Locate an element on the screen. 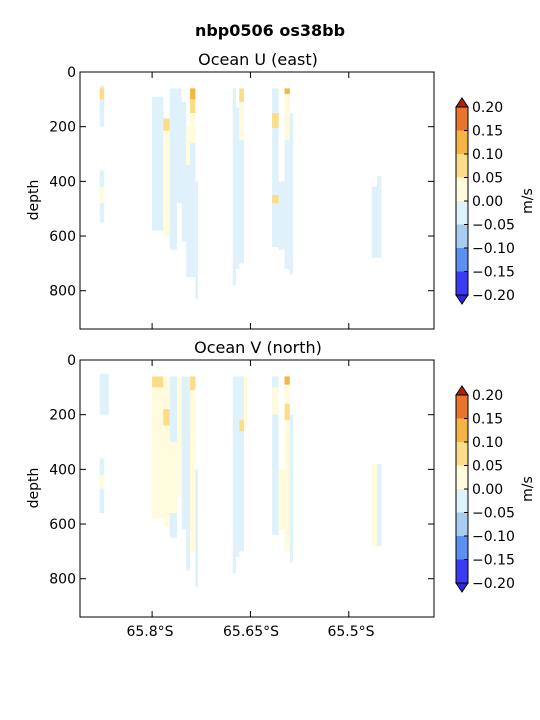 This screenshot has width=540, height=720. colorbar-tick-label: 0.05 is located at coordinates (487, 179).